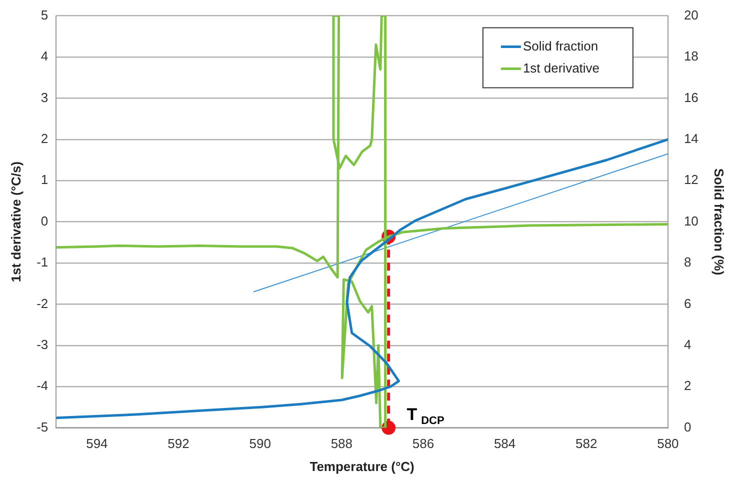  I want to click on y2-tick-label: 18, so click(691, 56).